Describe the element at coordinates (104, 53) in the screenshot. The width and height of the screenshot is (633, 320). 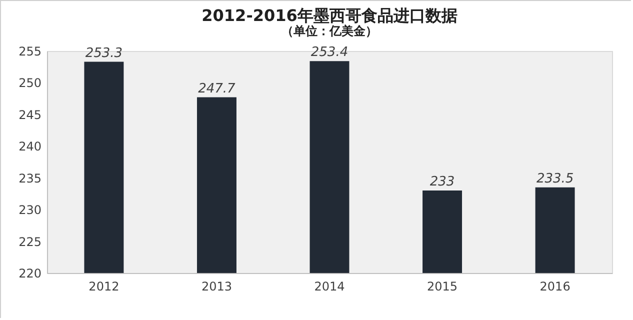
I see `data-label: 253.3` at that location.